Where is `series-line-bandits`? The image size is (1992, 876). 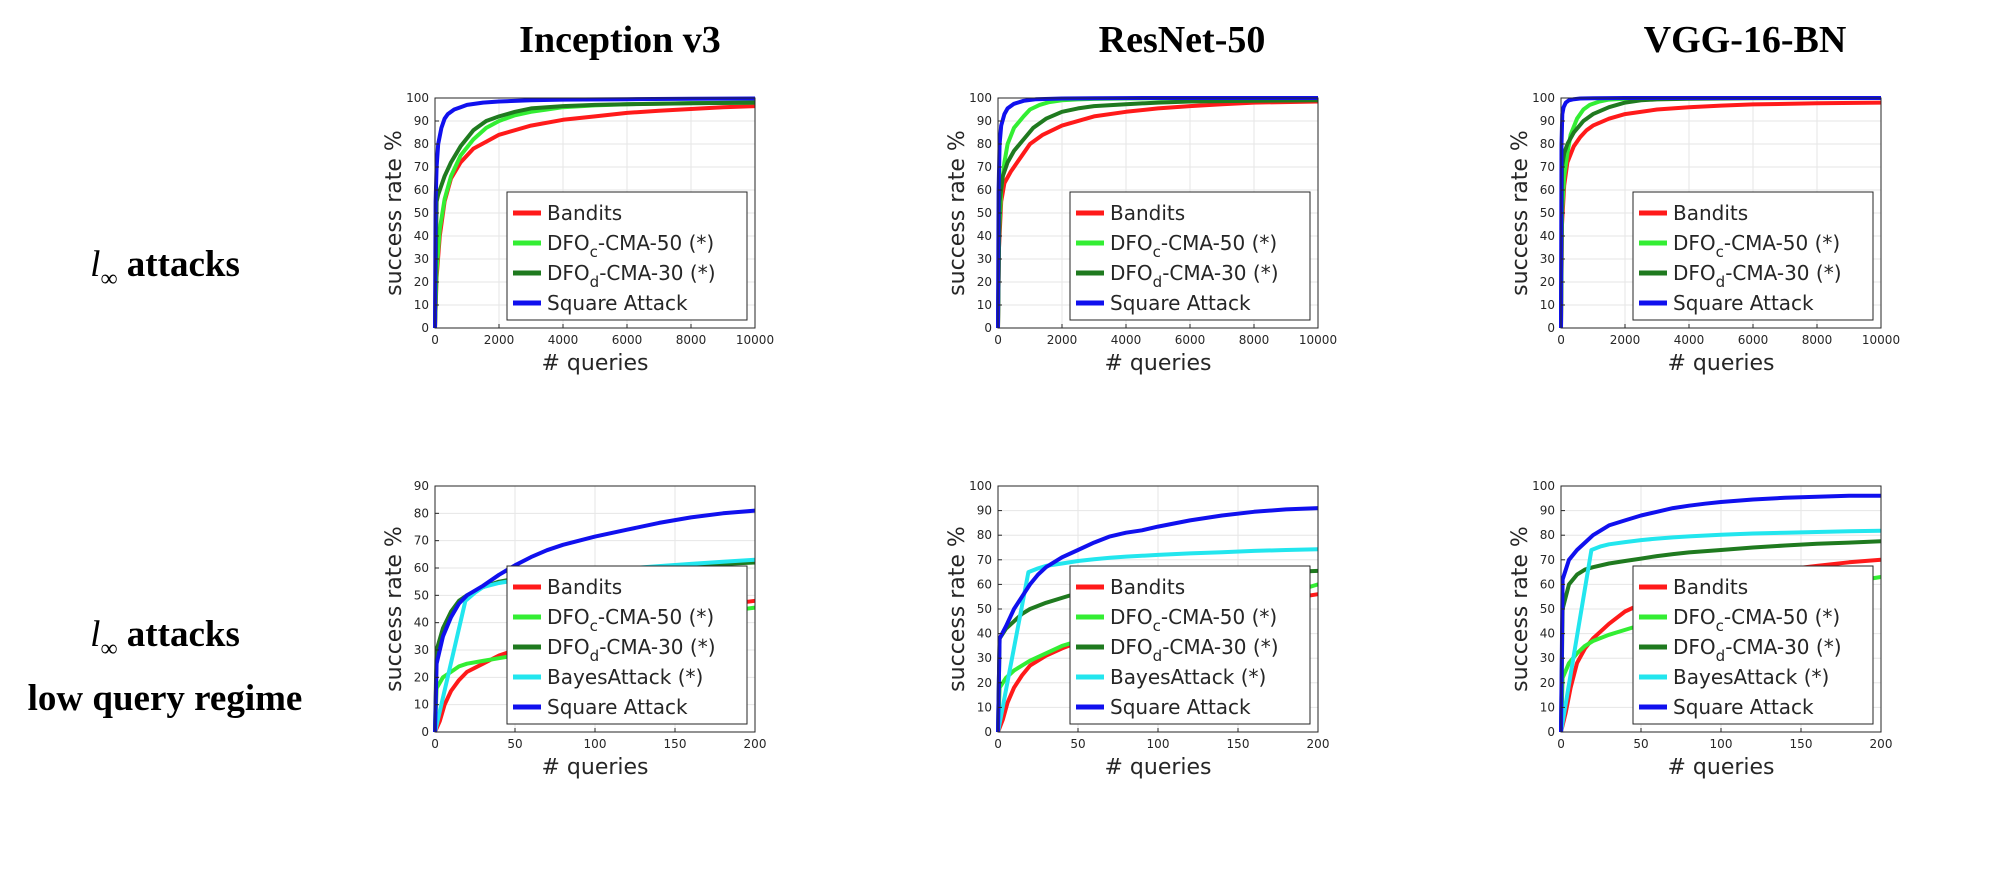
series-line-bandits is located at coordinates (1157, 214).